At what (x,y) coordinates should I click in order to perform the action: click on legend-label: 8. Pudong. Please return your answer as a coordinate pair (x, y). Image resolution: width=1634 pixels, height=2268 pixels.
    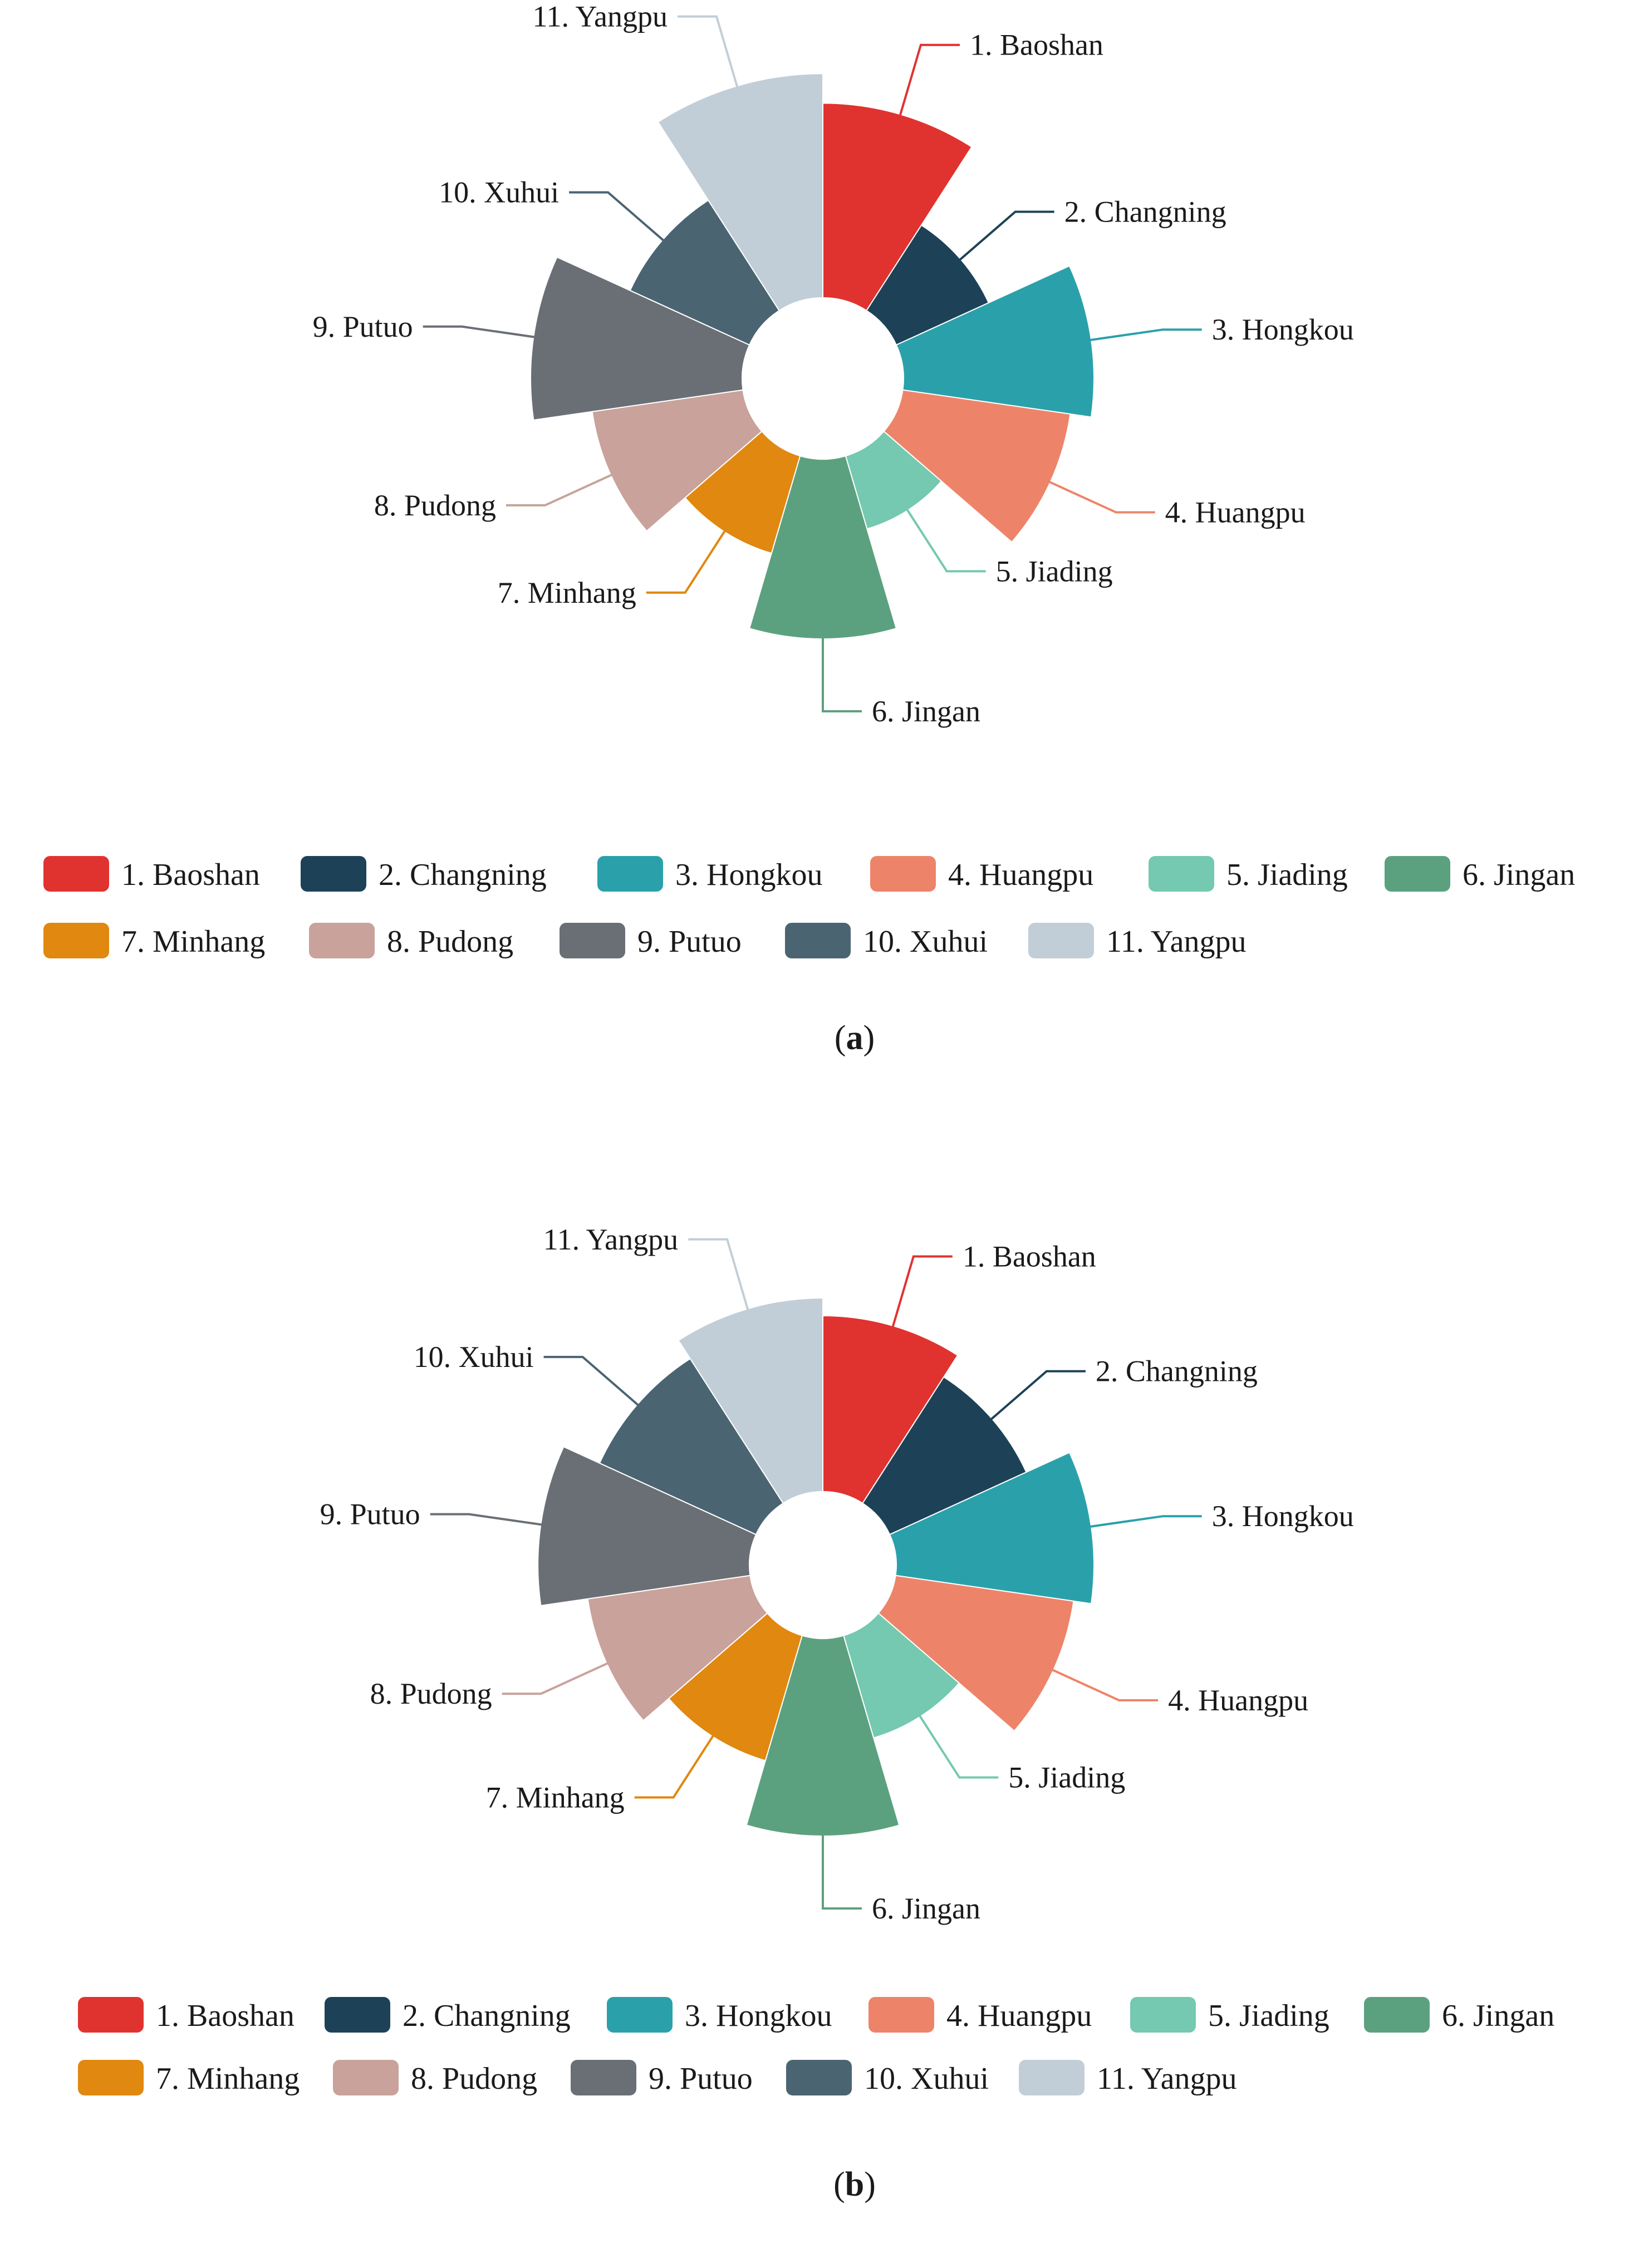
    Looking at the image, I should click on (474, 2079).